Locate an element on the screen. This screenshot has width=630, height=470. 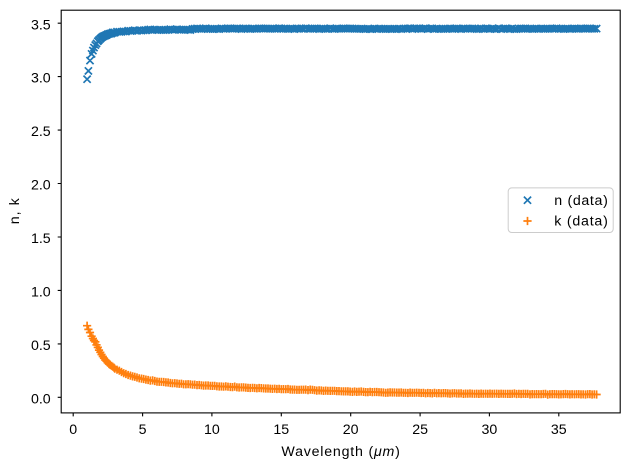
svg-text: 0.0 is located at coordinates (41, 399).